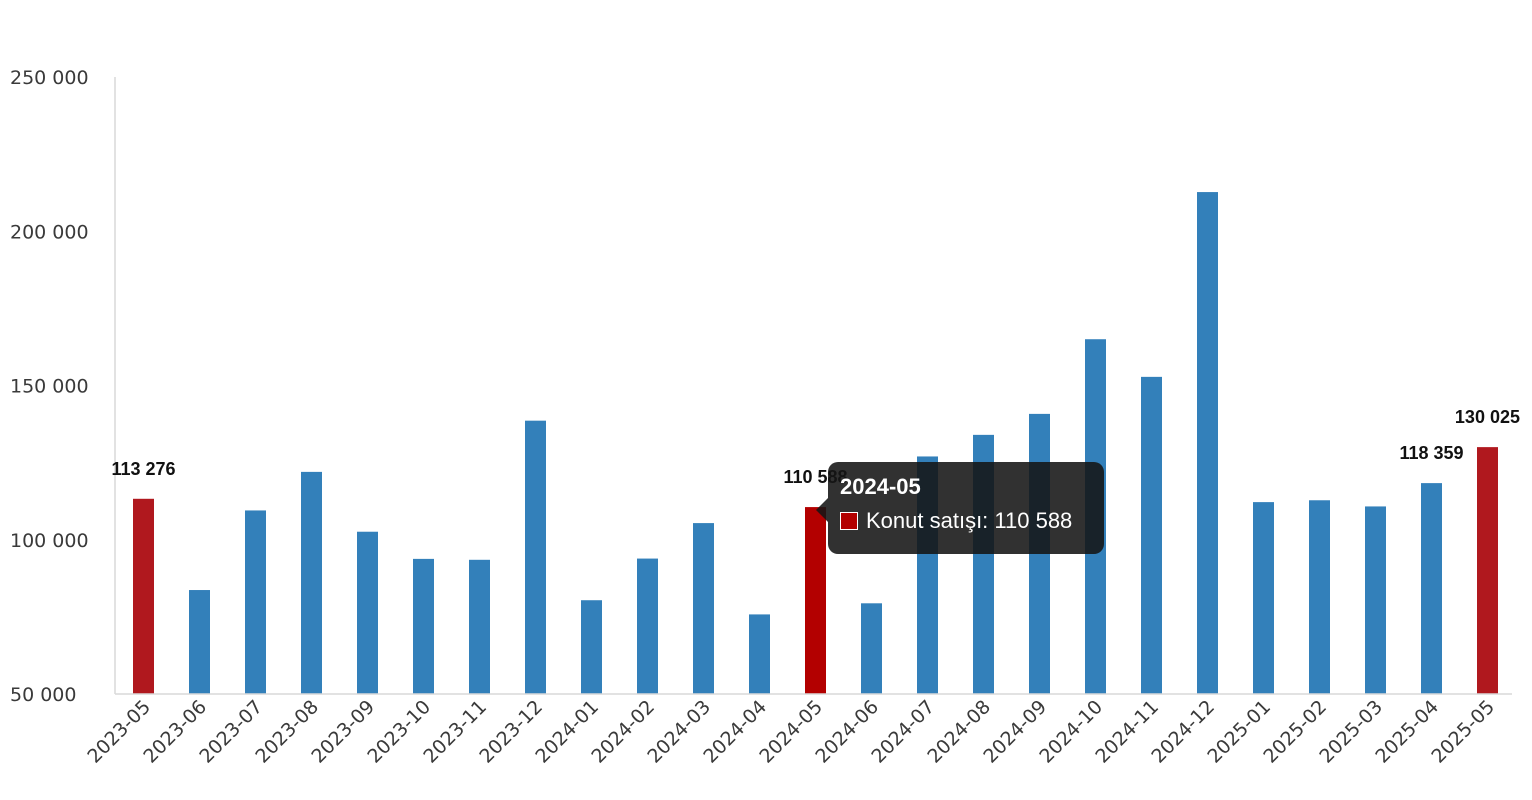 This screenshot has width=1532, height=800. What do you see at coordinates (49, 78) in the screenshot?
I see `y-tick-label: 250 000` at bounding box center [49, 78].